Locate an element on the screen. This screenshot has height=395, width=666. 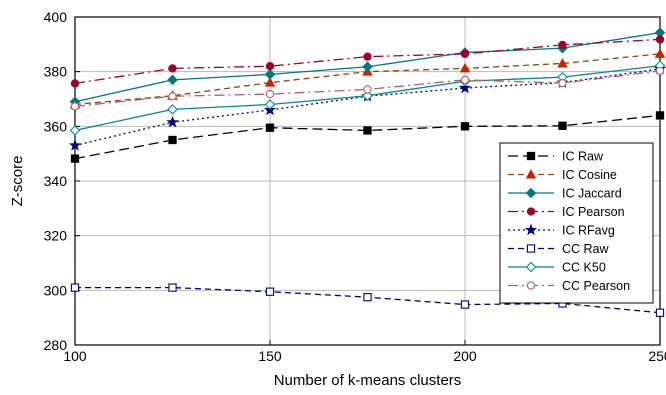
y-tick-label: 360 is located at coordinates (56, 126).